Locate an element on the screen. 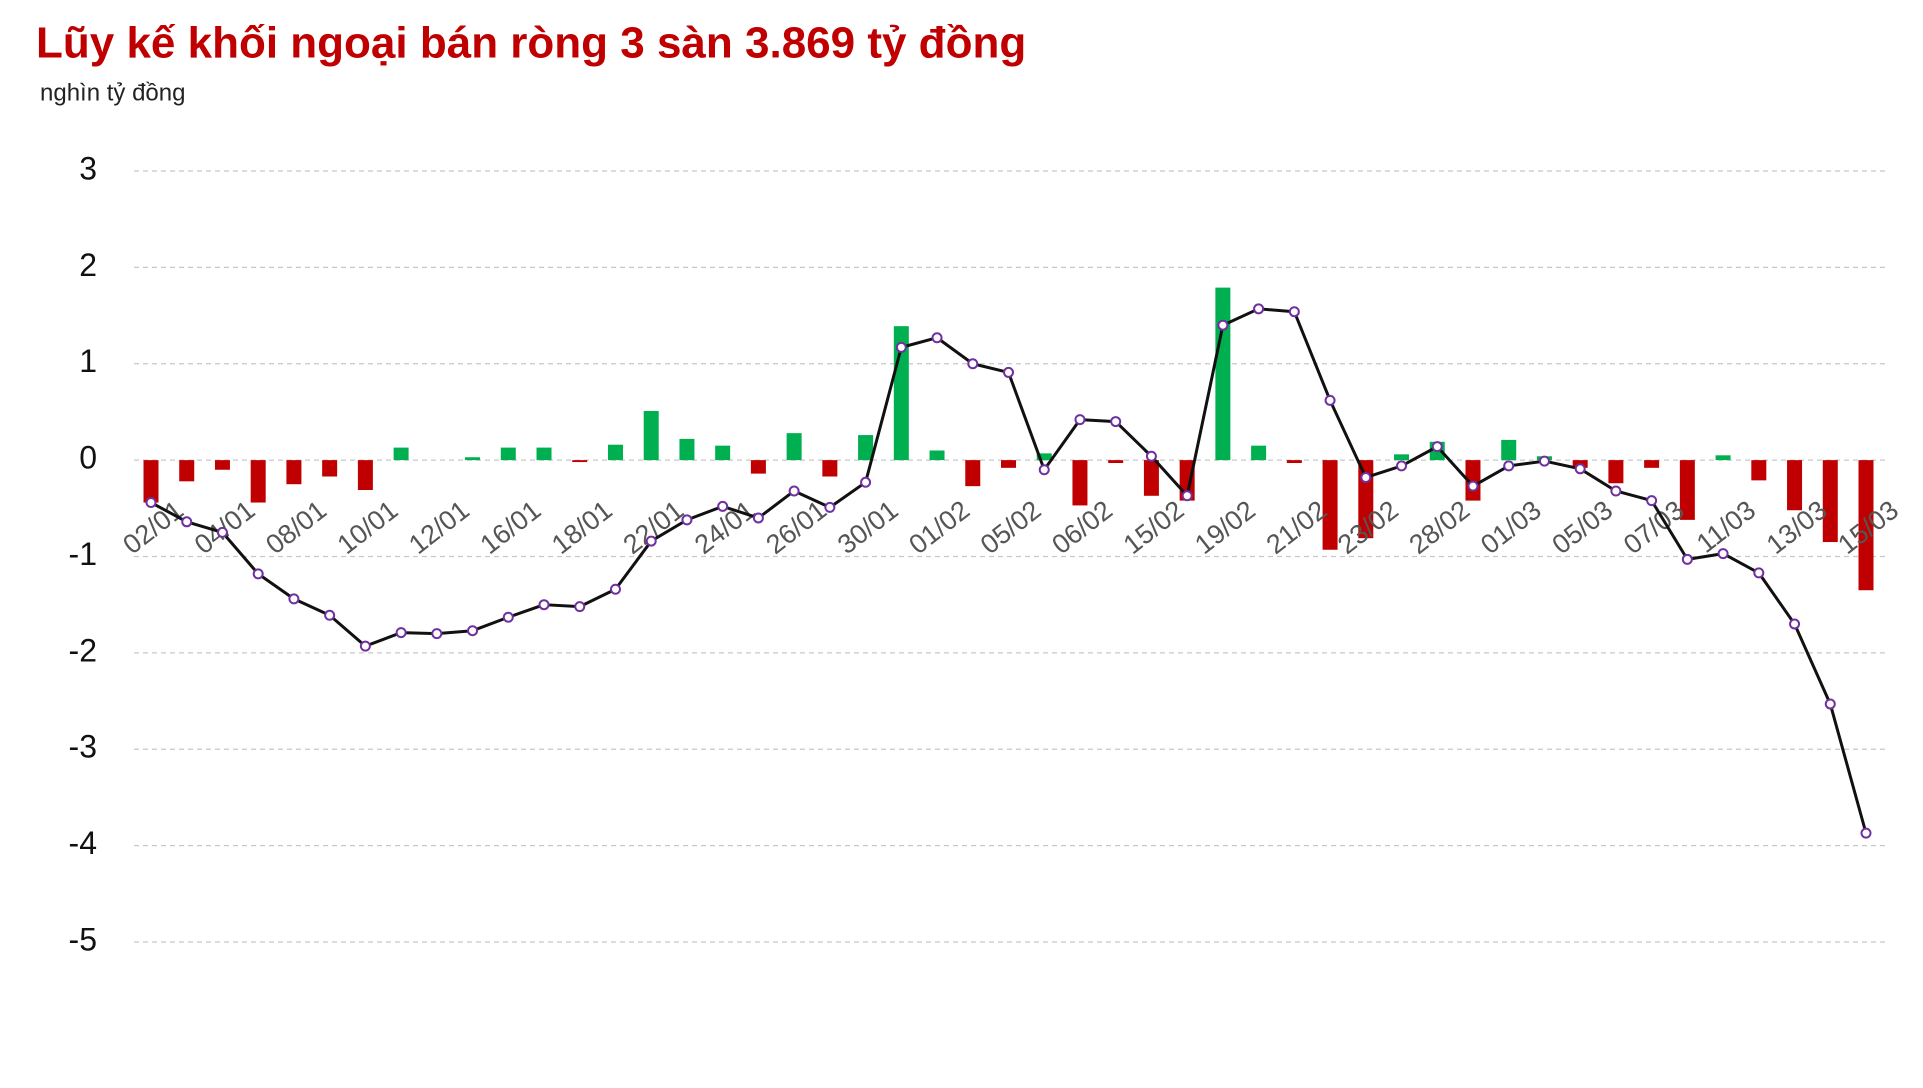 Image resolution: width=1923 pixels, height=1088 pixels. y-tick-label: -1 is located at coordinates (83, 554).